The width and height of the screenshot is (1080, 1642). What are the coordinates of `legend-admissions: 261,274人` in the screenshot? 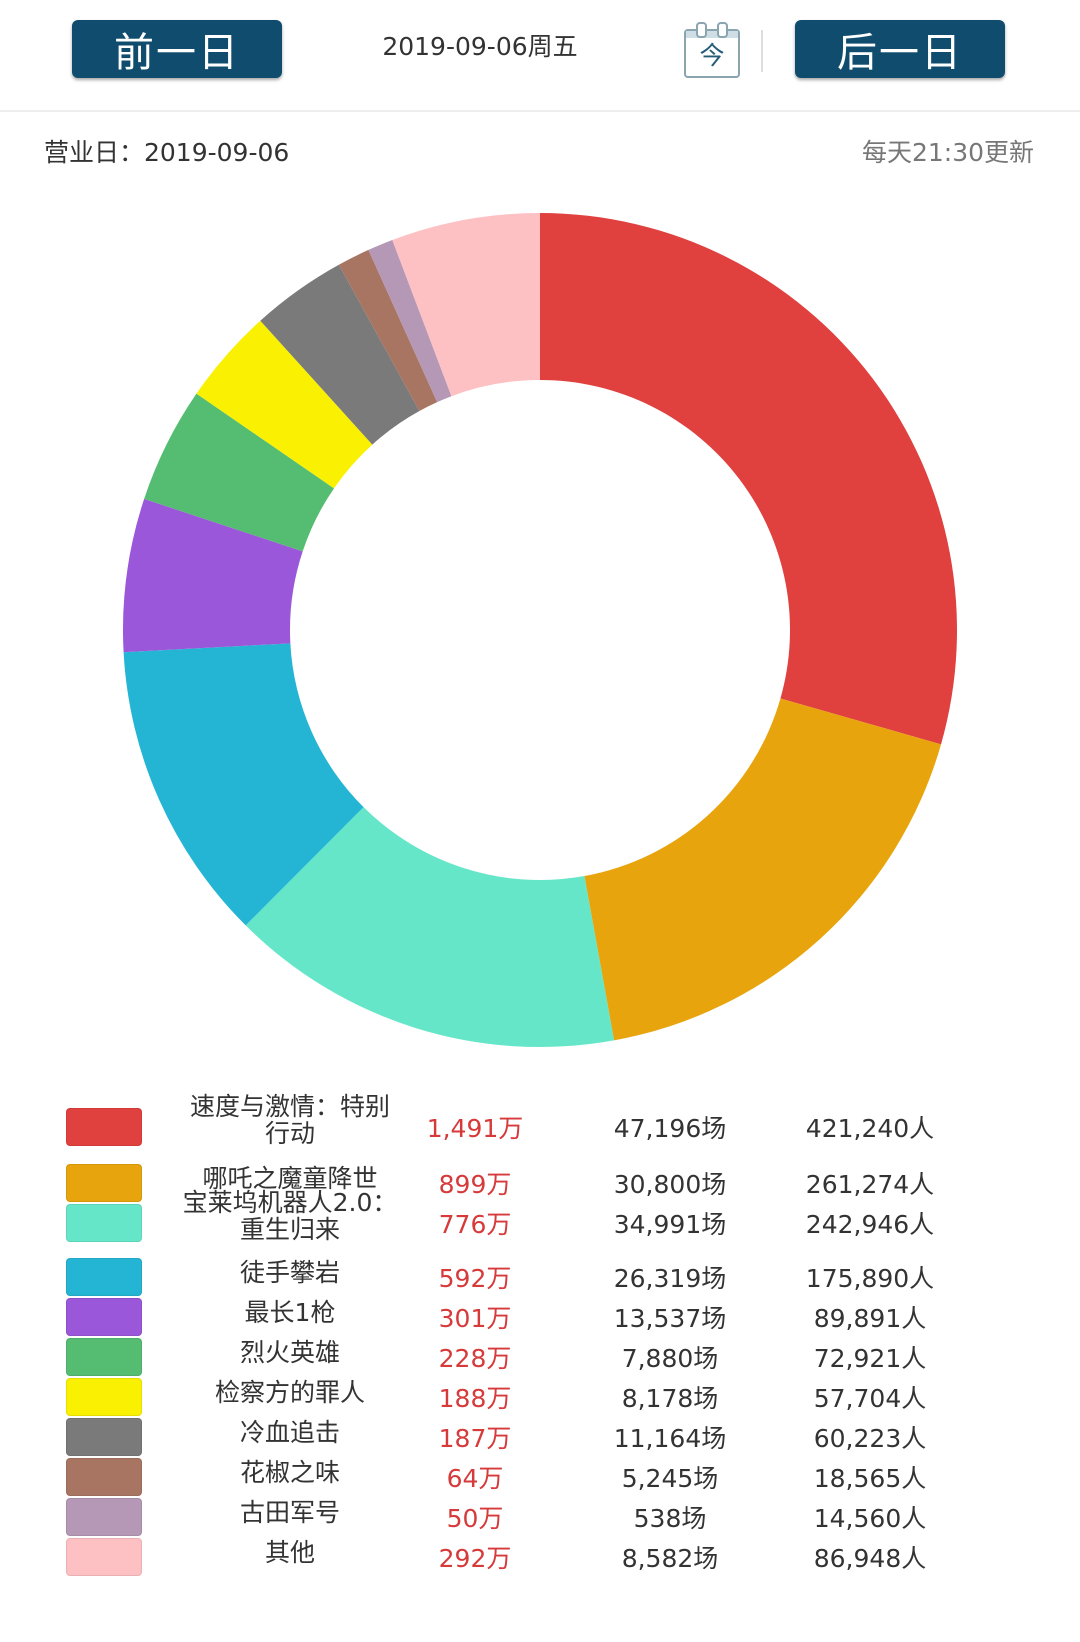 It's located at (870, 1184).